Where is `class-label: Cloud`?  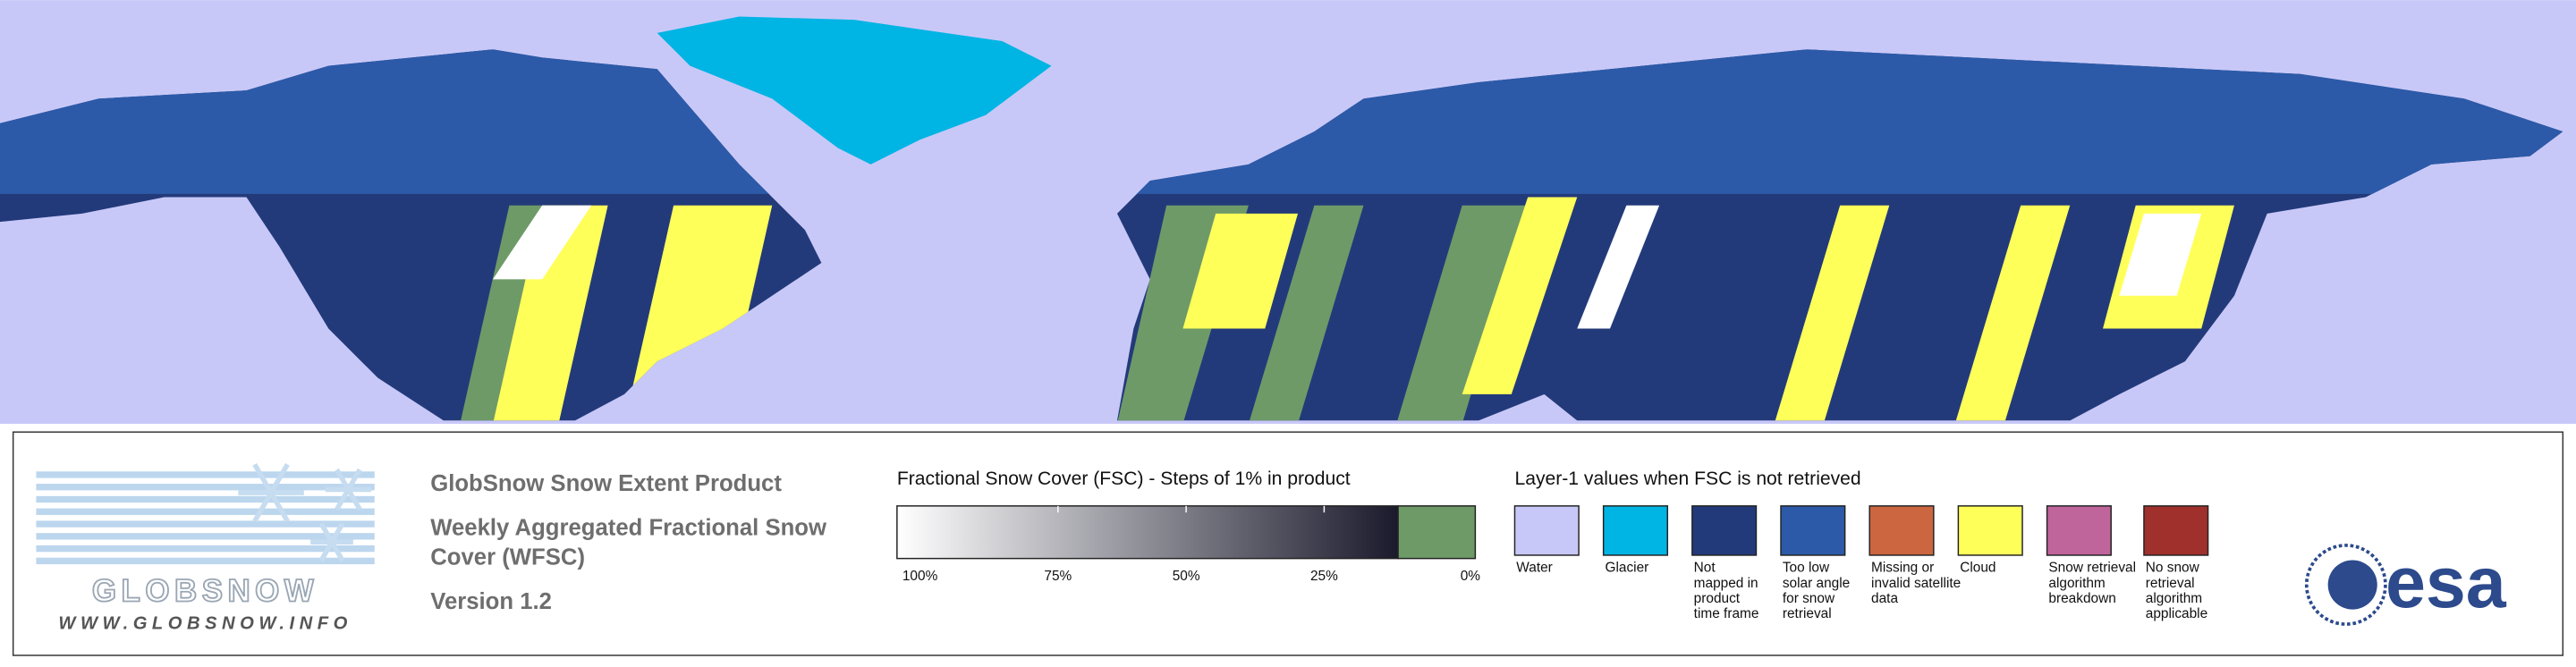 class-label: Cloud is located at coordinates (1978, 568).